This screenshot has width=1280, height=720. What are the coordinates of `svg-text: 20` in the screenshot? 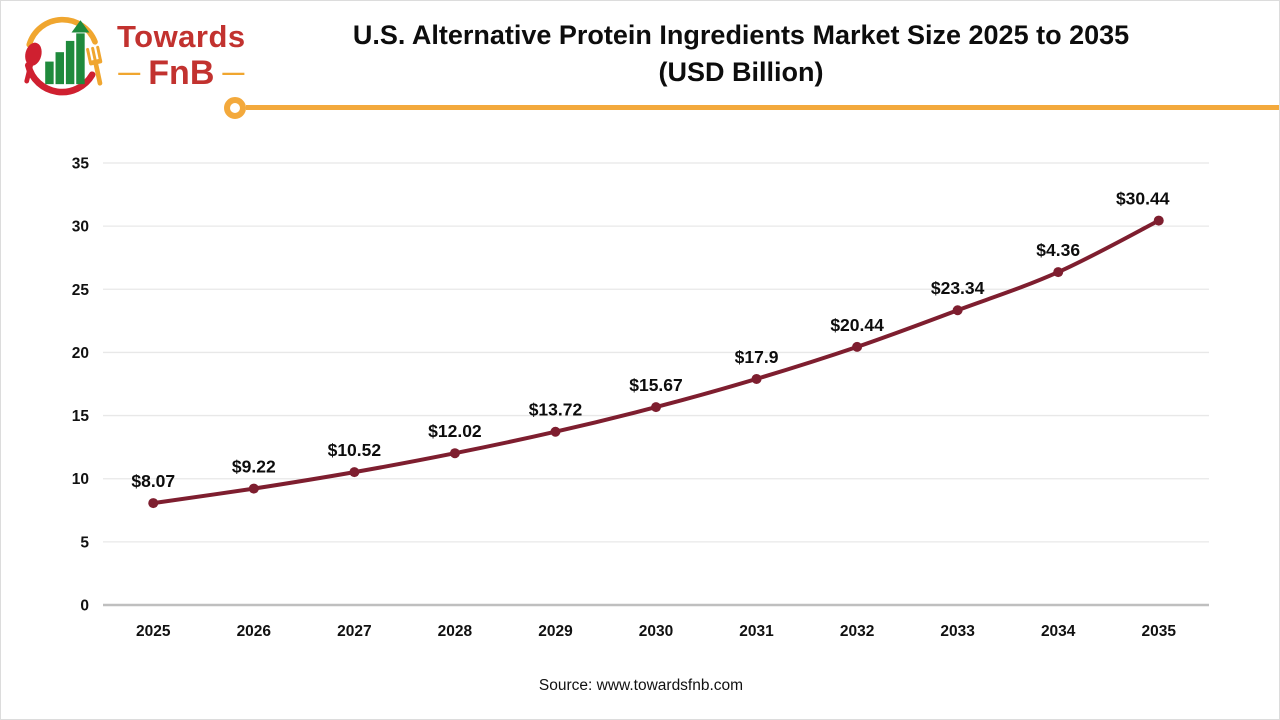 It's located at (80, 353).